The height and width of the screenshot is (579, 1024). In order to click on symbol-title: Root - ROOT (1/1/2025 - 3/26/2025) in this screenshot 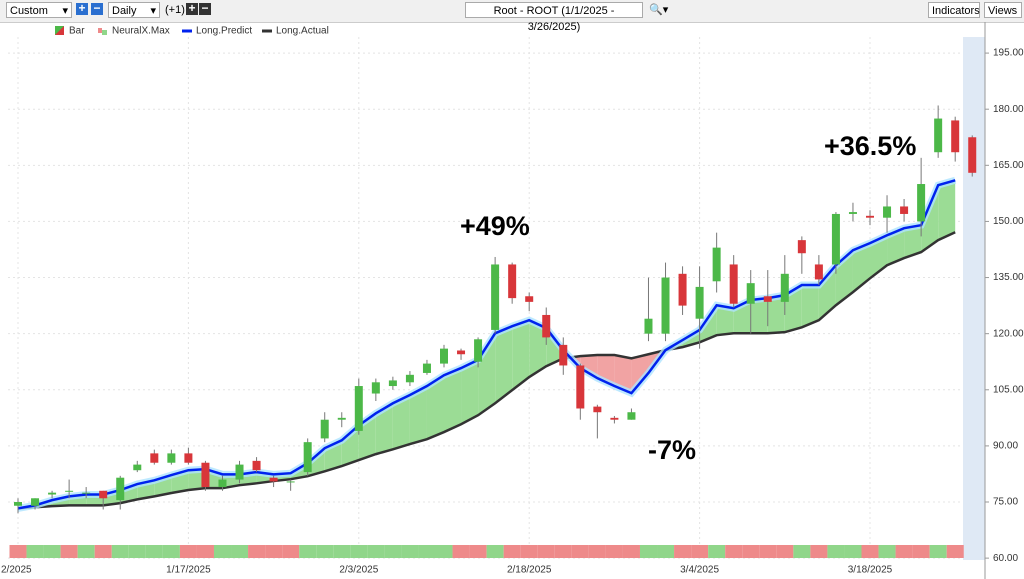, I will do `click(554, 19)`.